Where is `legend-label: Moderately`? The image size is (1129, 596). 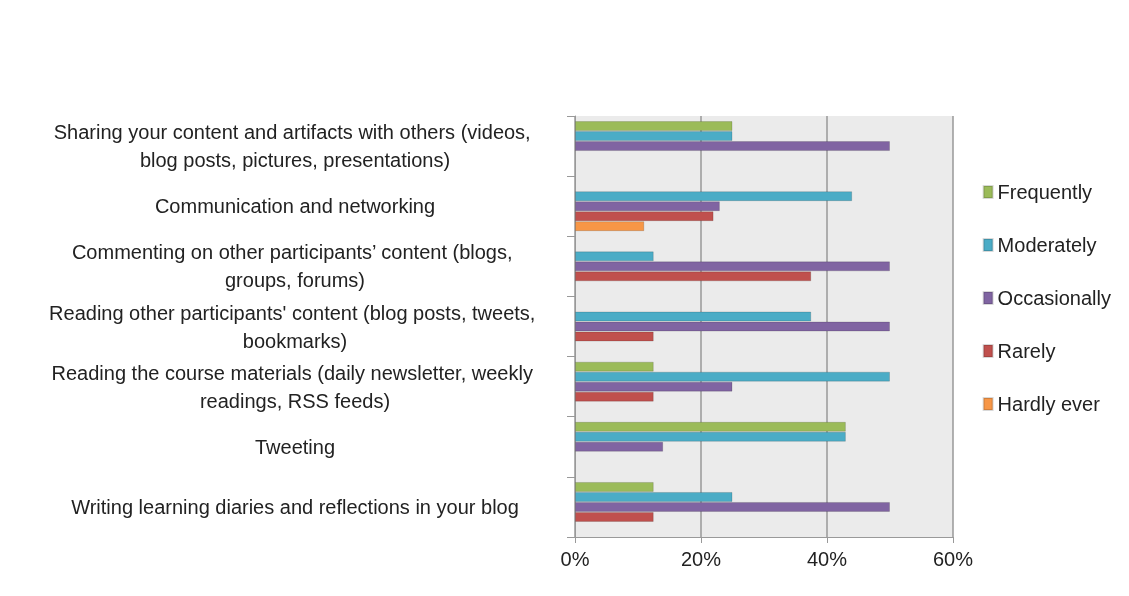 legend-label: Moderately is located at coordinates (1047, 245).